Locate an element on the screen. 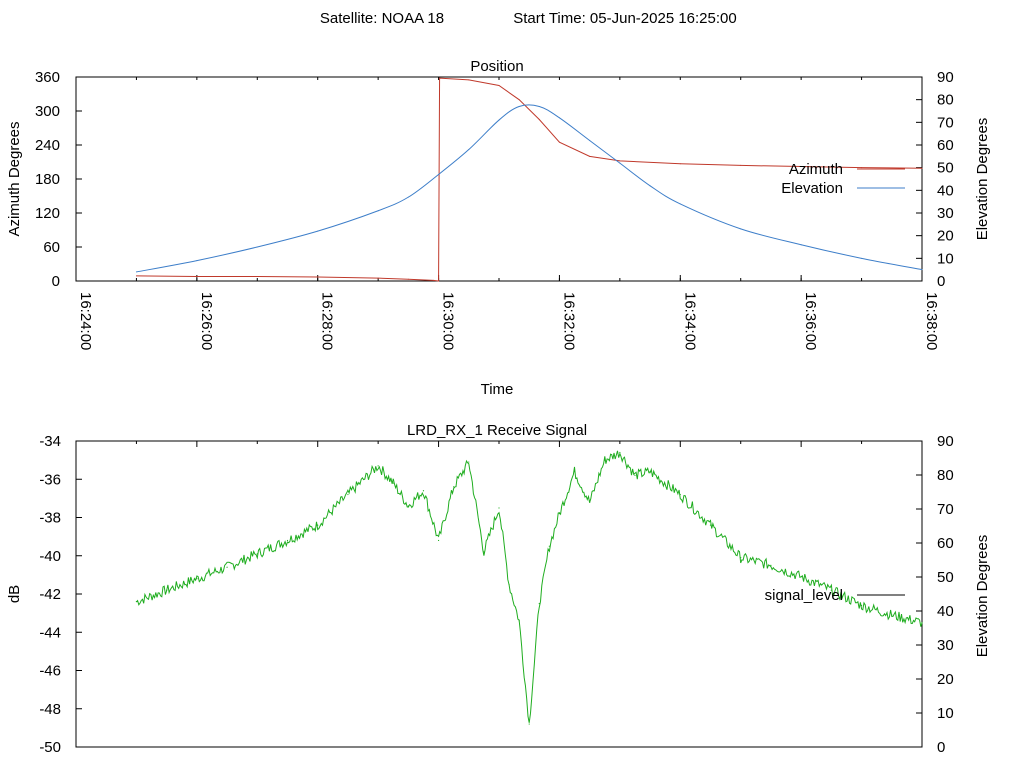  position-ytick-label: 180 is located at coordinates (47, 179).